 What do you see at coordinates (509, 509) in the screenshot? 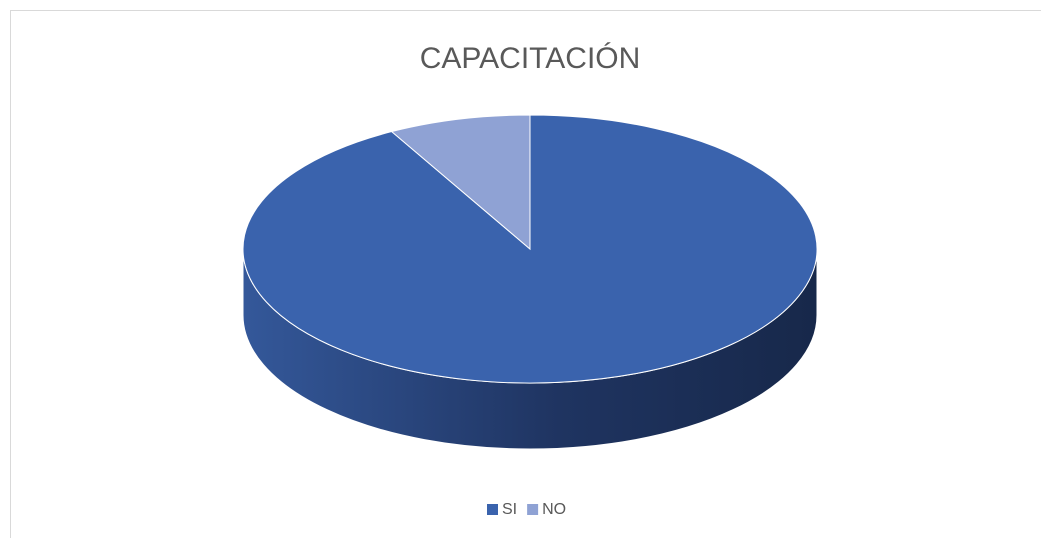
I see `legend-label: SI` at bounding box center [509, 509].